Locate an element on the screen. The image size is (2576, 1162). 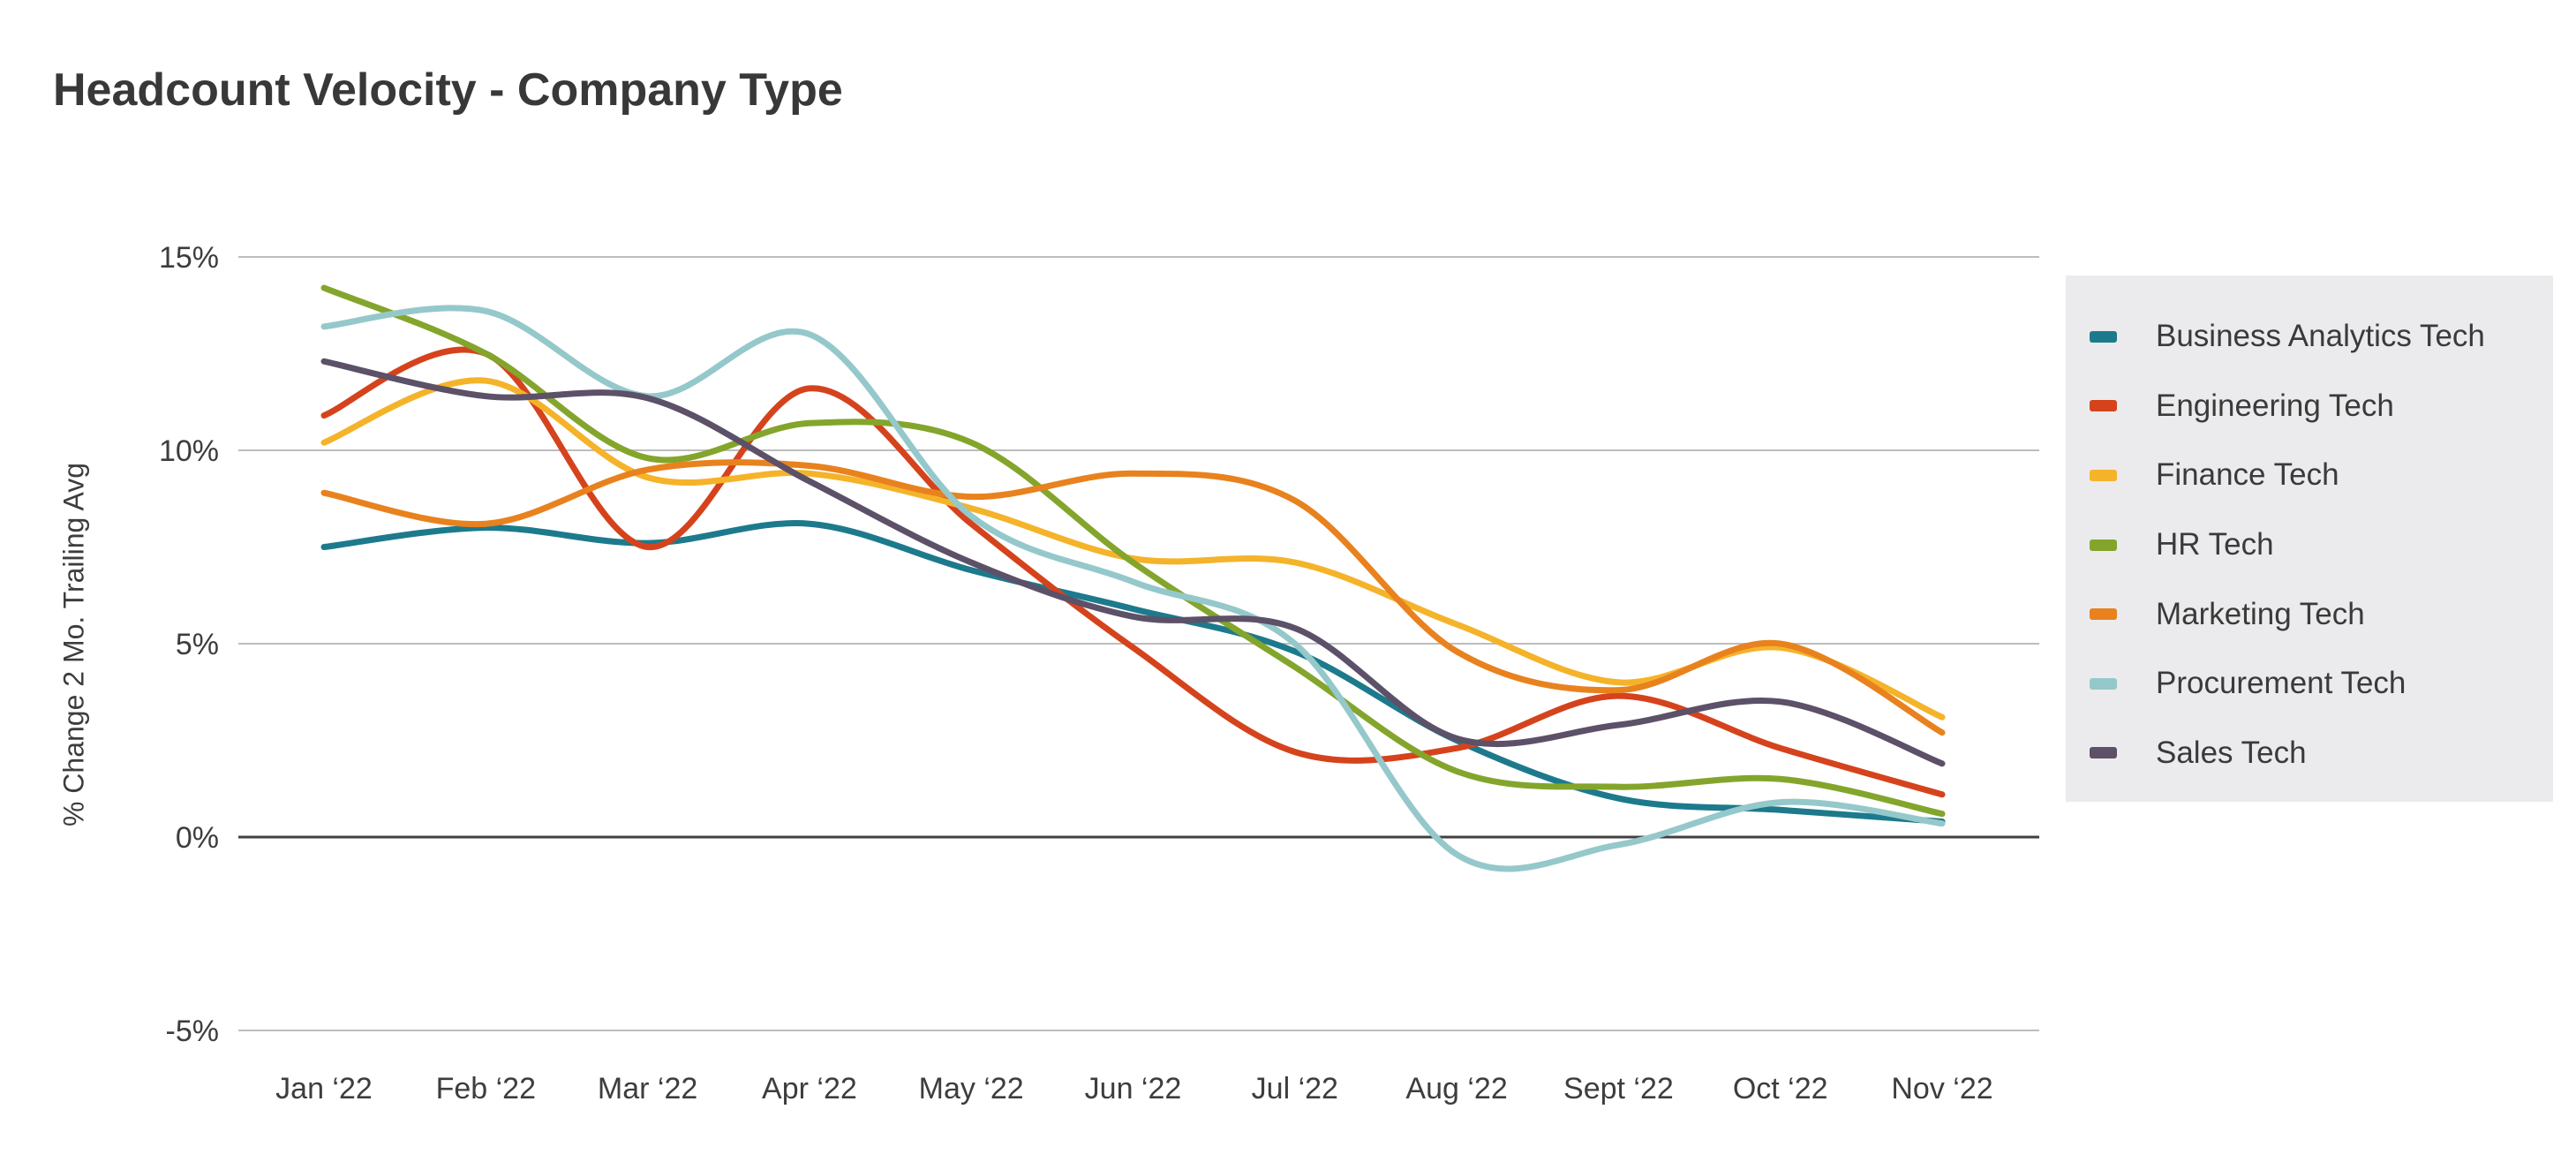
legend-label: Marketing Tech is located at coordinates (2260, 613).